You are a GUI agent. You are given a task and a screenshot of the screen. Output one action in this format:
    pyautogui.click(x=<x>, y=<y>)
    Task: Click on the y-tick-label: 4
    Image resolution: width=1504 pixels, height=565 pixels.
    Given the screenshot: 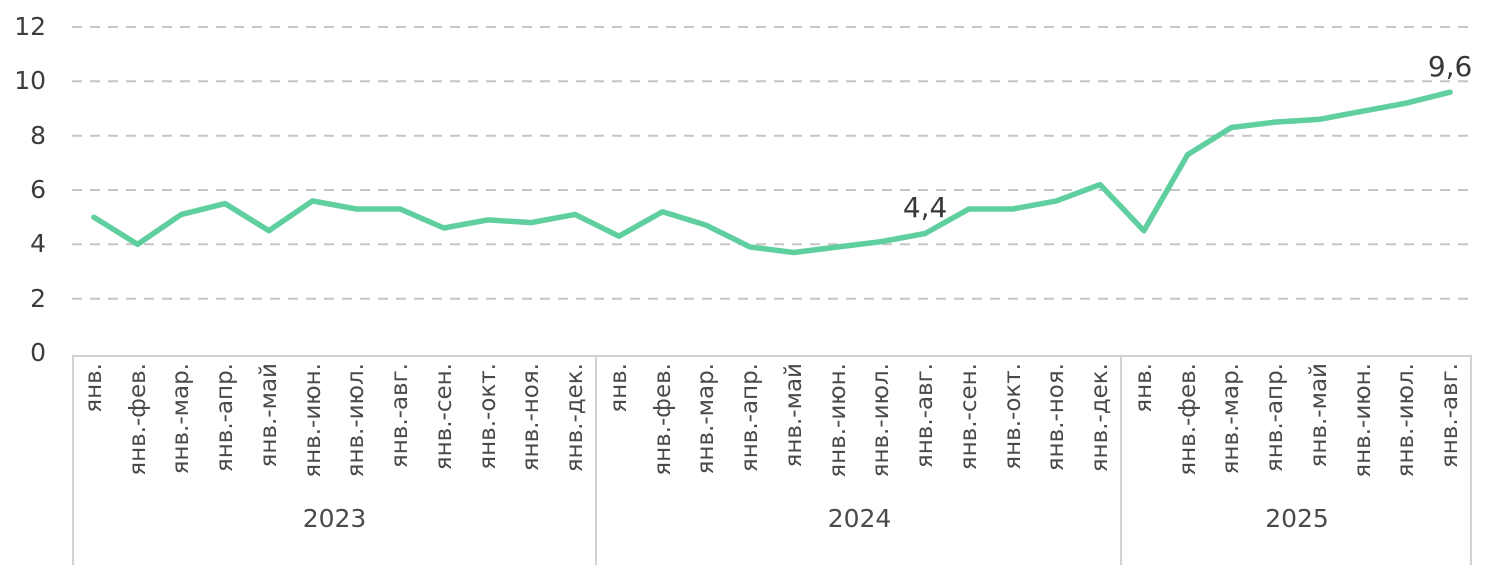 What is the action you would take?
    pyautogui.click(x=38, y=243)
    